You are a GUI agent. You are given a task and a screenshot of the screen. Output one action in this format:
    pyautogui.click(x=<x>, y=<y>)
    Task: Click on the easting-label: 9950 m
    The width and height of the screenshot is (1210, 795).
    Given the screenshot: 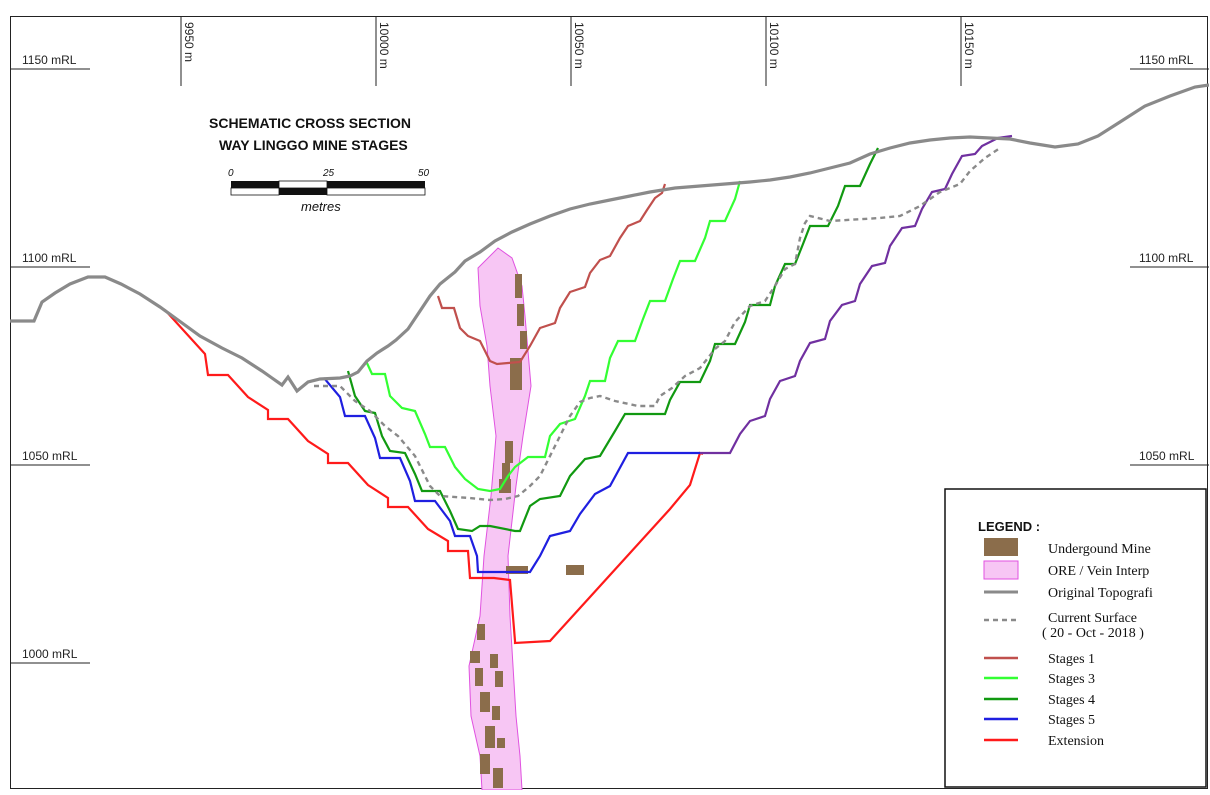 What is the action you would take?
    pyautogui.click(x=189, y=42)
    